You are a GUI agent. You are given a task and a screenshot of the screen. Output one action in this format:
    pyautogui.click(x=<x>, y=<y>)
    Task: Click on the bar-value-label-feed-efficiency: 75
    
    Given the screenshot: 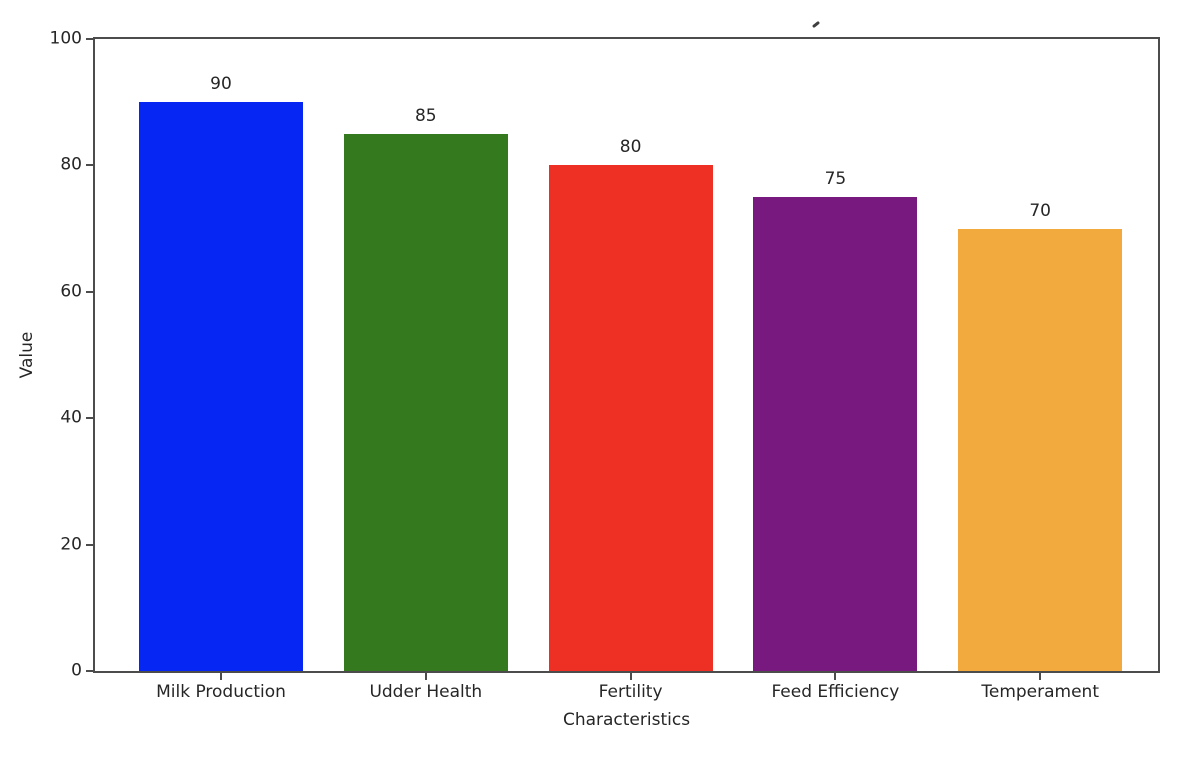 What is the action you would take?
    pyautogui.click(x=835, y=179)
    